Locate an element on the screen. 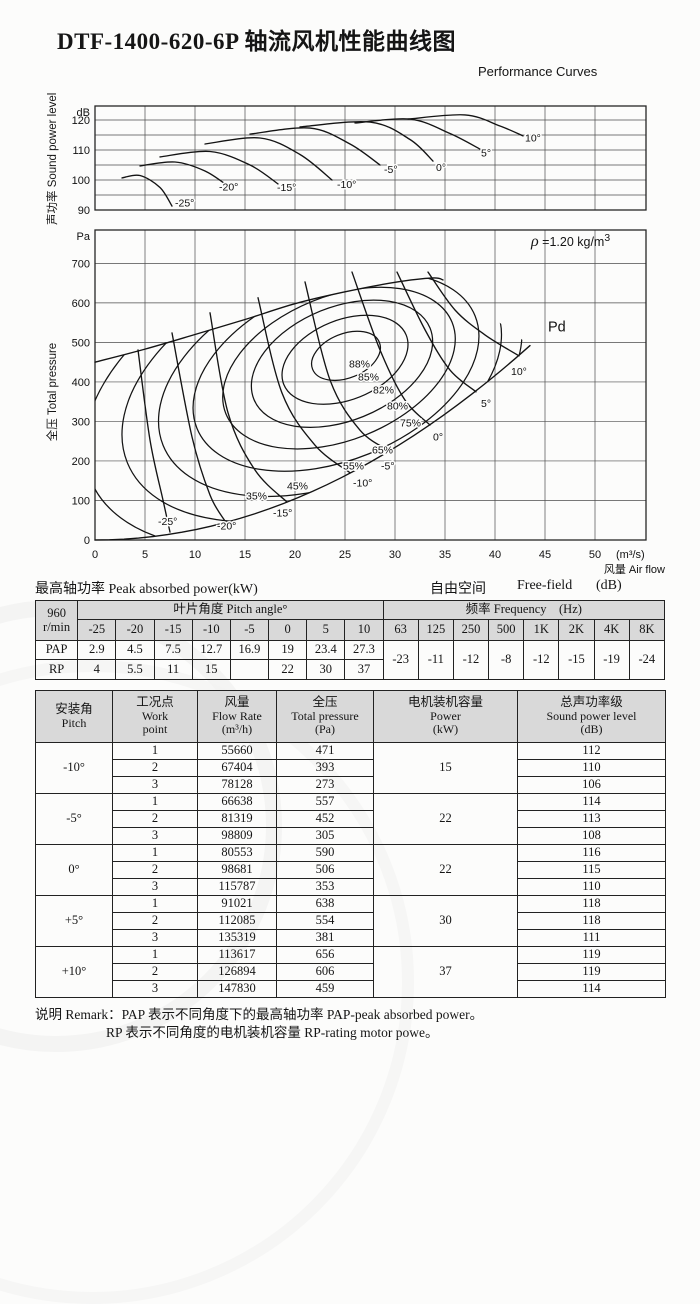 The height and width of the screenshot is (1304, 700). pressure-chart-y-axis-title: 全压 Total pressure is located at coordinates (53, 392).